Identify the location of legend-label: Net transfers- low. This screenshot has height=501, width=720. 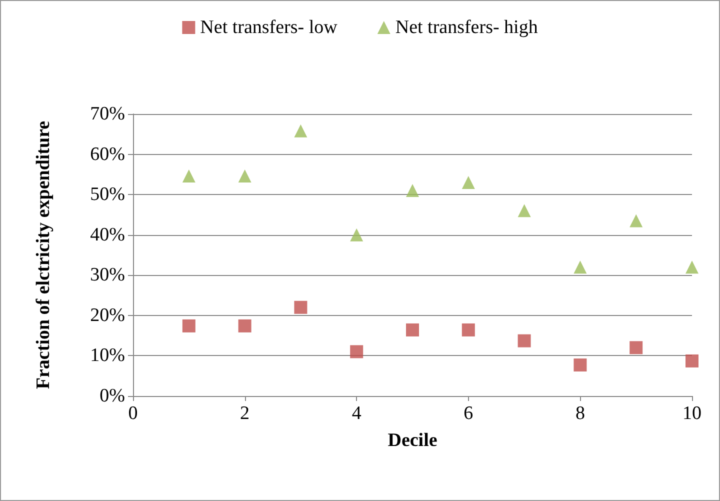
(269, 27).